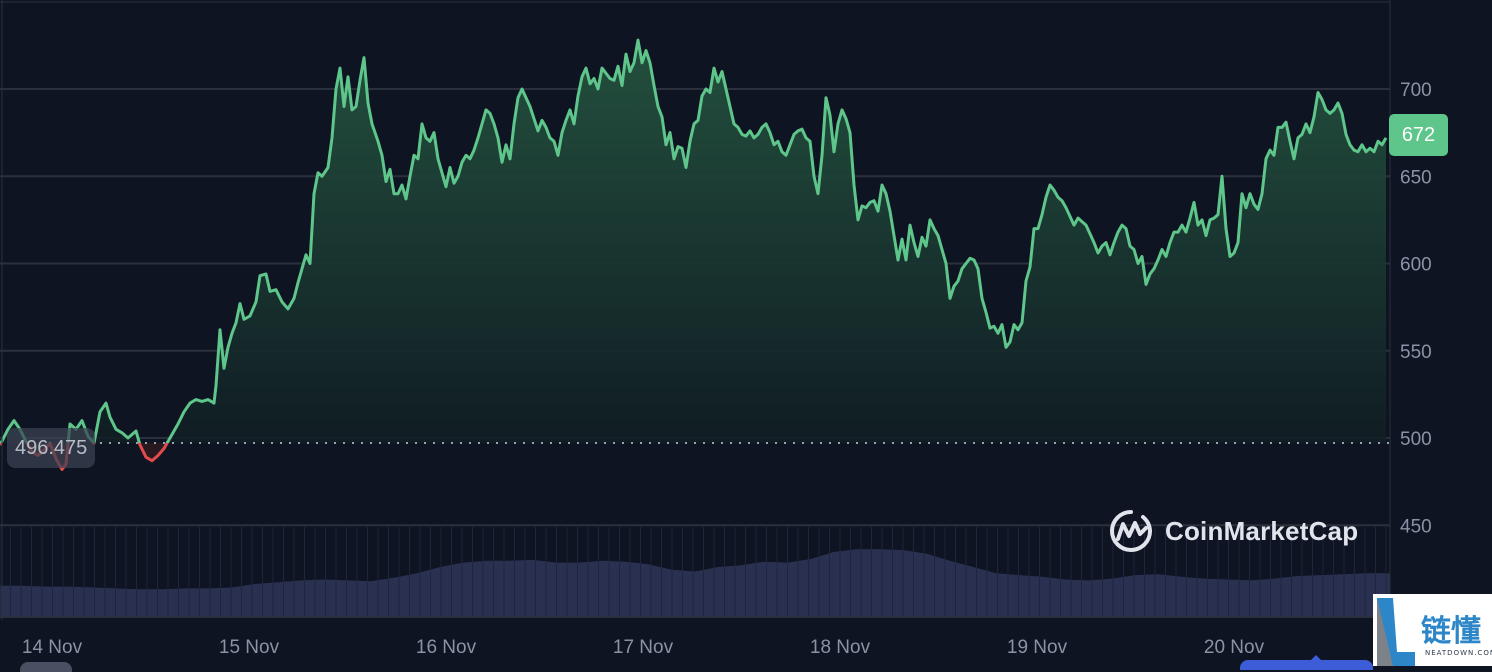 This screenshot has height=672, width=1492. I want to click on y-tick-label: 650, so click(1416, 177).